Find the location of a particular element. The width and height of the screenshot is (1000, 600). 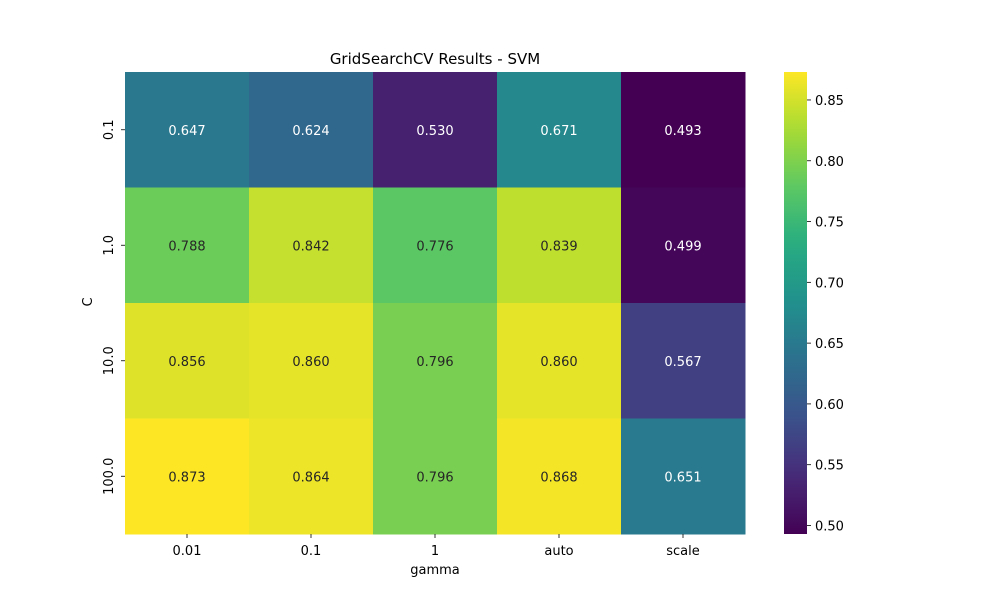

colorbar-ticks: 0.50 0.55 0.60 0.65 0.70 0.75 0.80 0.85 is located at coordinates (825, 314).